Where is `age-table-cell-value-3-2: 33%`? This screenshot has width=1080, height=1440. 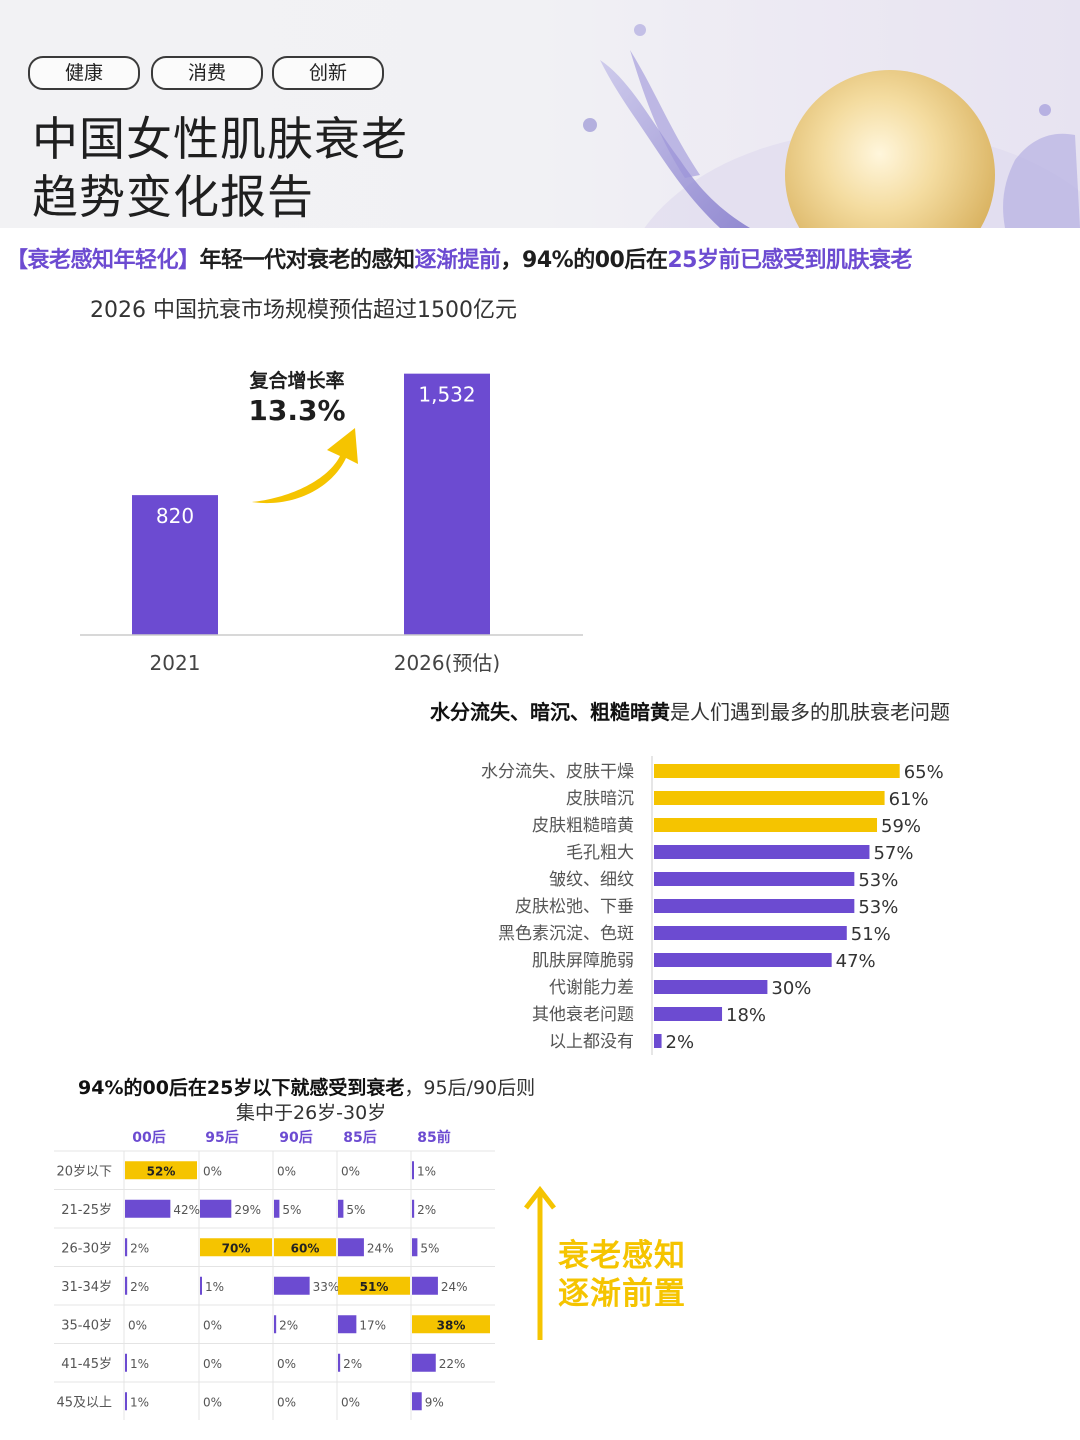 age-table-cell-value-3-2: 33% is located at coordinates (326, 1287).